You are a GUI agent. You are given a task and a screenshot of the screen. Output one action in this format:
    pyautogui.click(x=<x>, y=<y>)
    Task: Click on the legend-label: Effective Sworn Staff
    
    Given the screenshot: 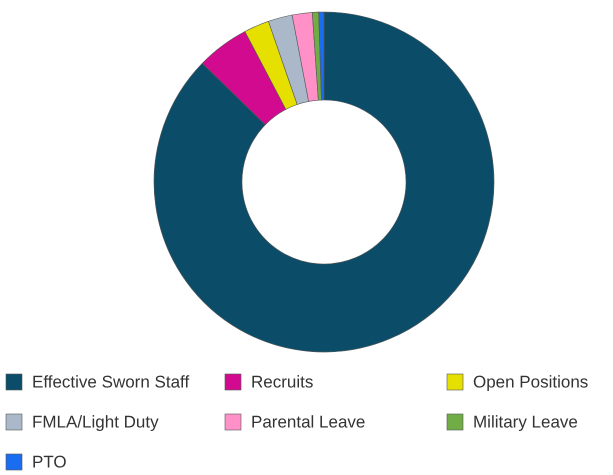 What is the action you would take?
    pyautogui.click(x=111, y=382)
    